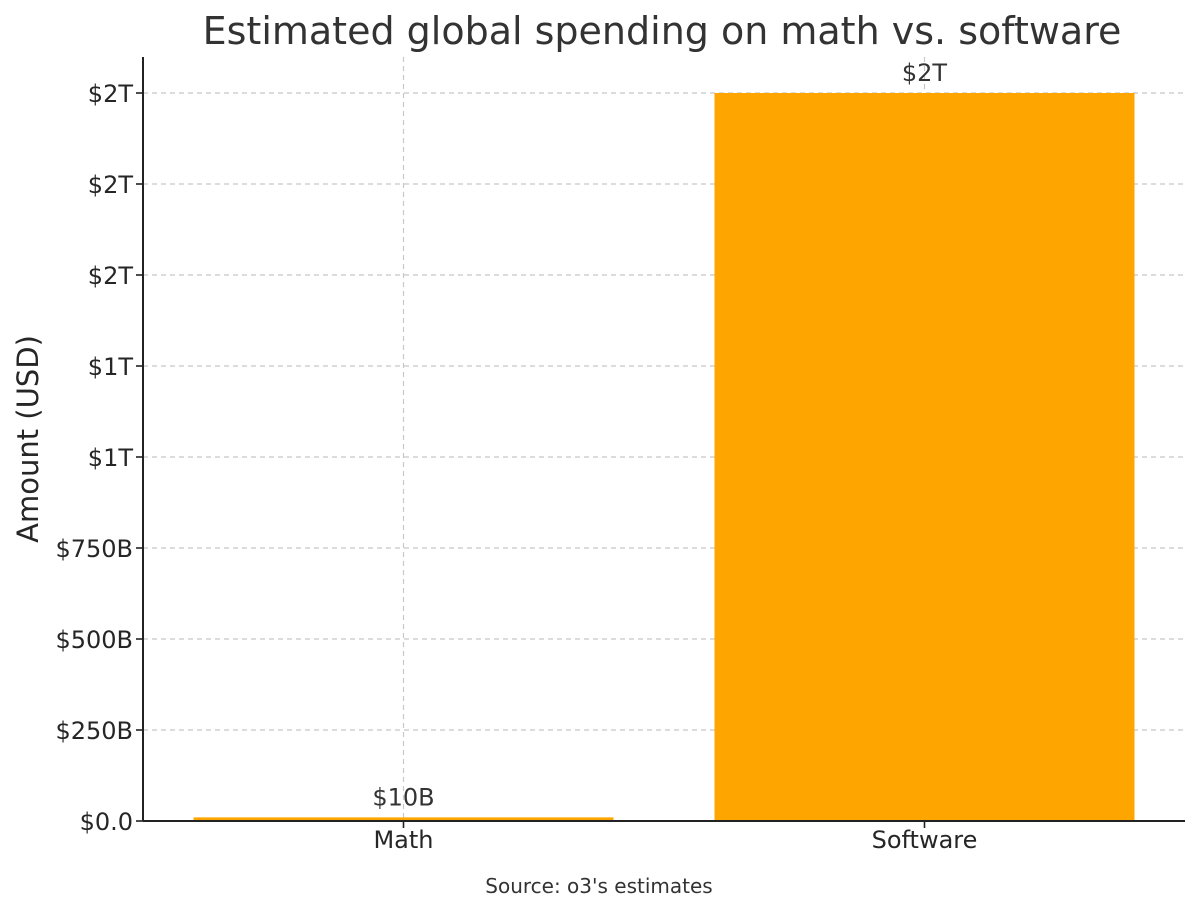  What do you see at coordinates (925, 840) in the screenshot?
I see `x-tick-label: Software` at bounding box center [925, 840].